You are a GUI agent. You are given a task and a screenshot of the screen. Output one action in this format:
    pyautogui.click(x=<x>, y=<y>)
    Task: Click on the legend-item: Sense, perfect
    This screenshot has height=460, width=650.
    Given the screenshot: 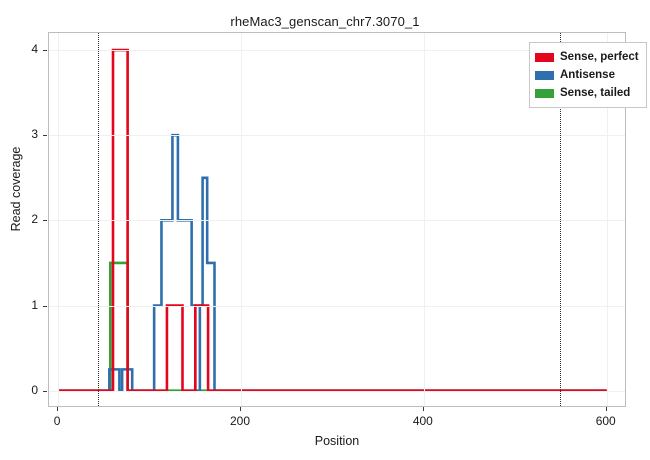 What is the action you would take?
    pyautogui.click(x=587, y=57)
    